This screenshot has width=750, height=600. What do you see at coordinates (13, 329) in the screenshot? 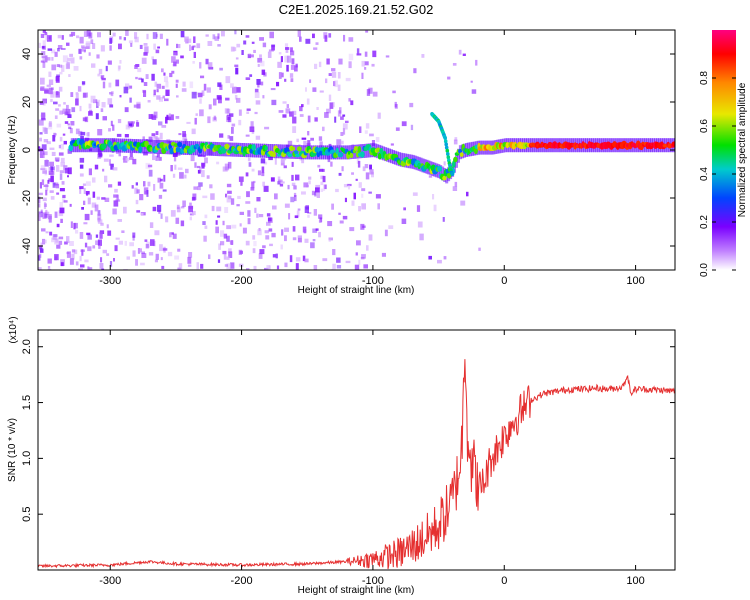
I see `snr-y-multiplier: (x10⁴)` at bounding box center [13, 329].